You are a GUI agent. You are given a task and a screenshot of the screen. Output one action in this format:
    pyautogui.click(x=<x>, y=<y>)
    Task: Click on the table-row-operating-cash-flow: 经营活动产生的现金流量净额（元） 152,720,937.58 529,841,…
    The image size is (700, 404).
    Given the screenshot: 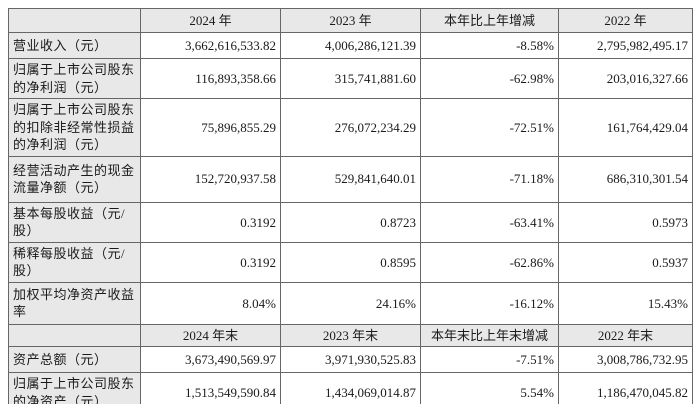 What is the action you would take?
    pyautogui.click(x=350, y=179)
    